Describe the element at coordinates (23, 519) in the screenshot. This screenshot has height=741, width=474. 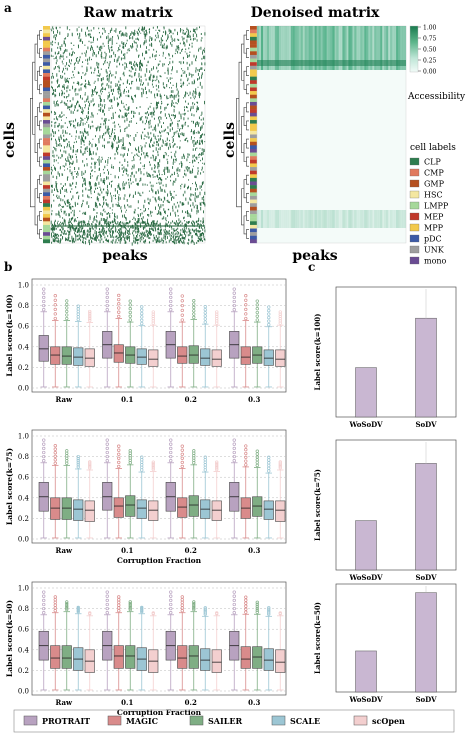
I see `boxplot-ytick-label: 0.2` at that location.